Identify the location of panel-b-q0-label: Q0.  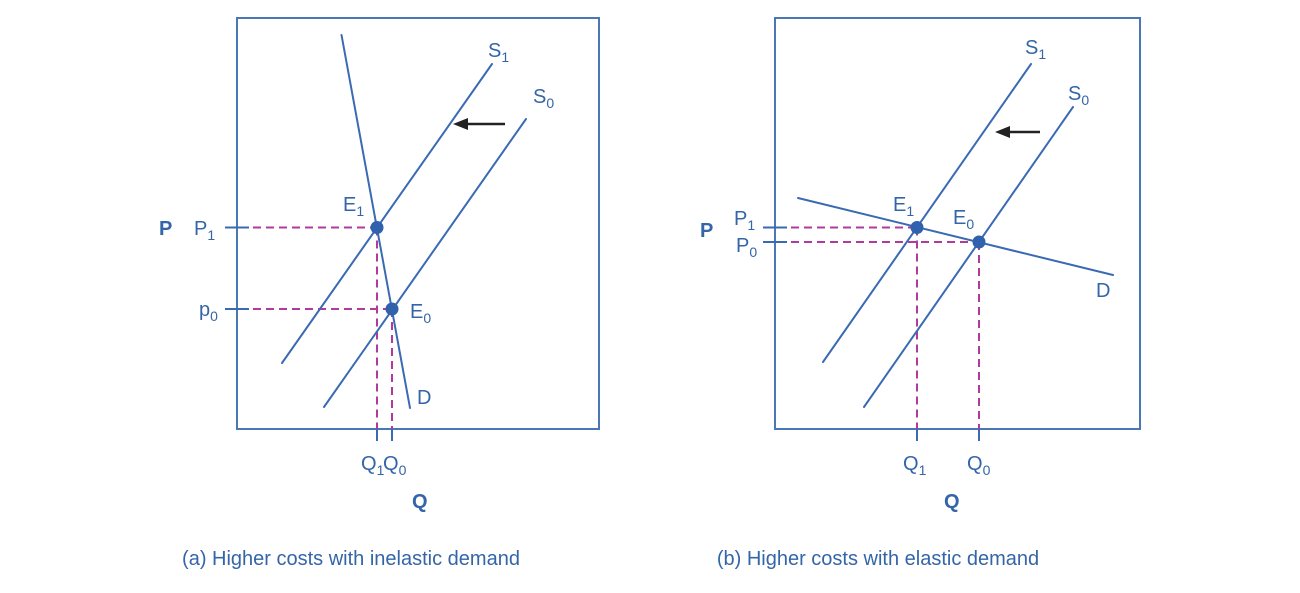
(979, 465).